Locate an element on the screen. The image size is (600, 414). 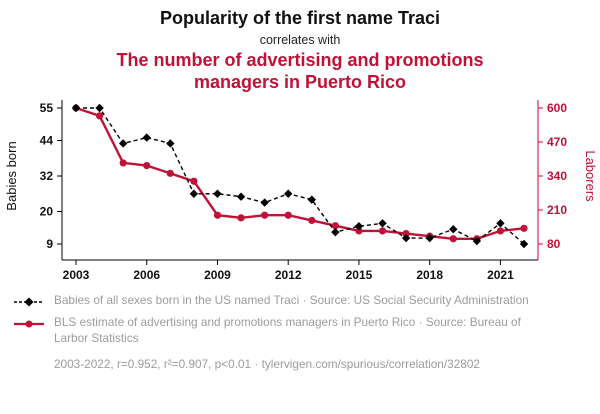
svg-text: 2021 is located at coordinates (500, 275).